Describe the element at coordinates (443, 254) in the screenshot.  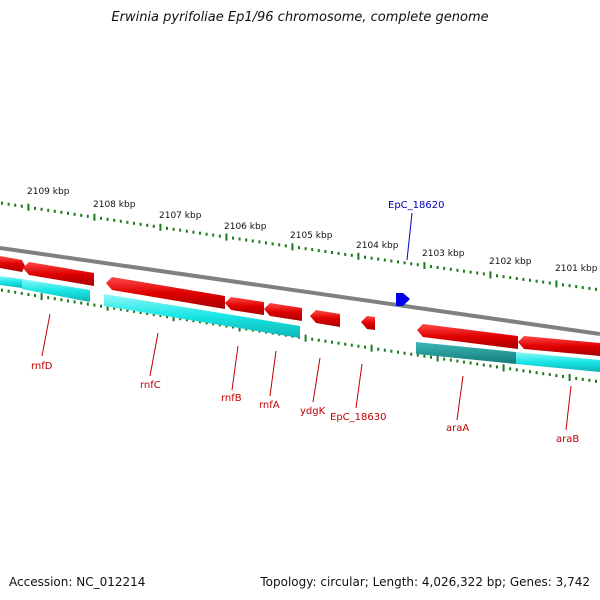
I see `kbp-label: 2103 kbp` at that location.